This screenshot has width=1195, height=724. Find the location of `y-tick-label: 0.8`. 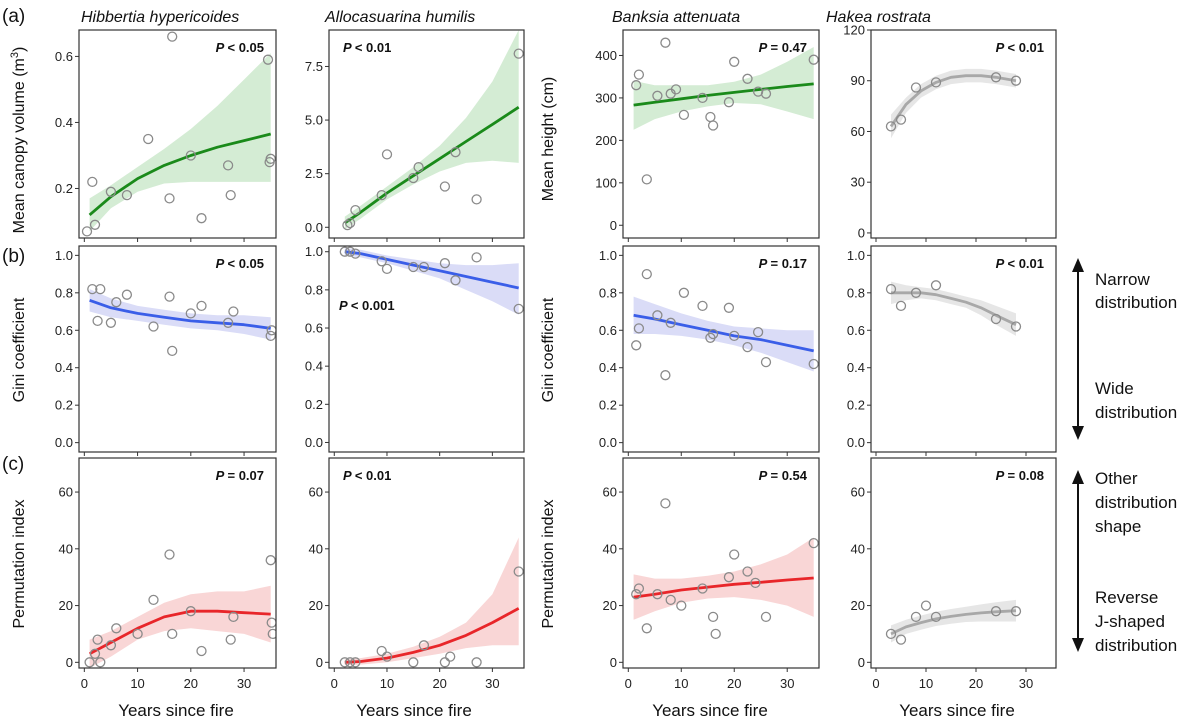

y-tick-label: 0.8 is located at coordinates (856, 292).